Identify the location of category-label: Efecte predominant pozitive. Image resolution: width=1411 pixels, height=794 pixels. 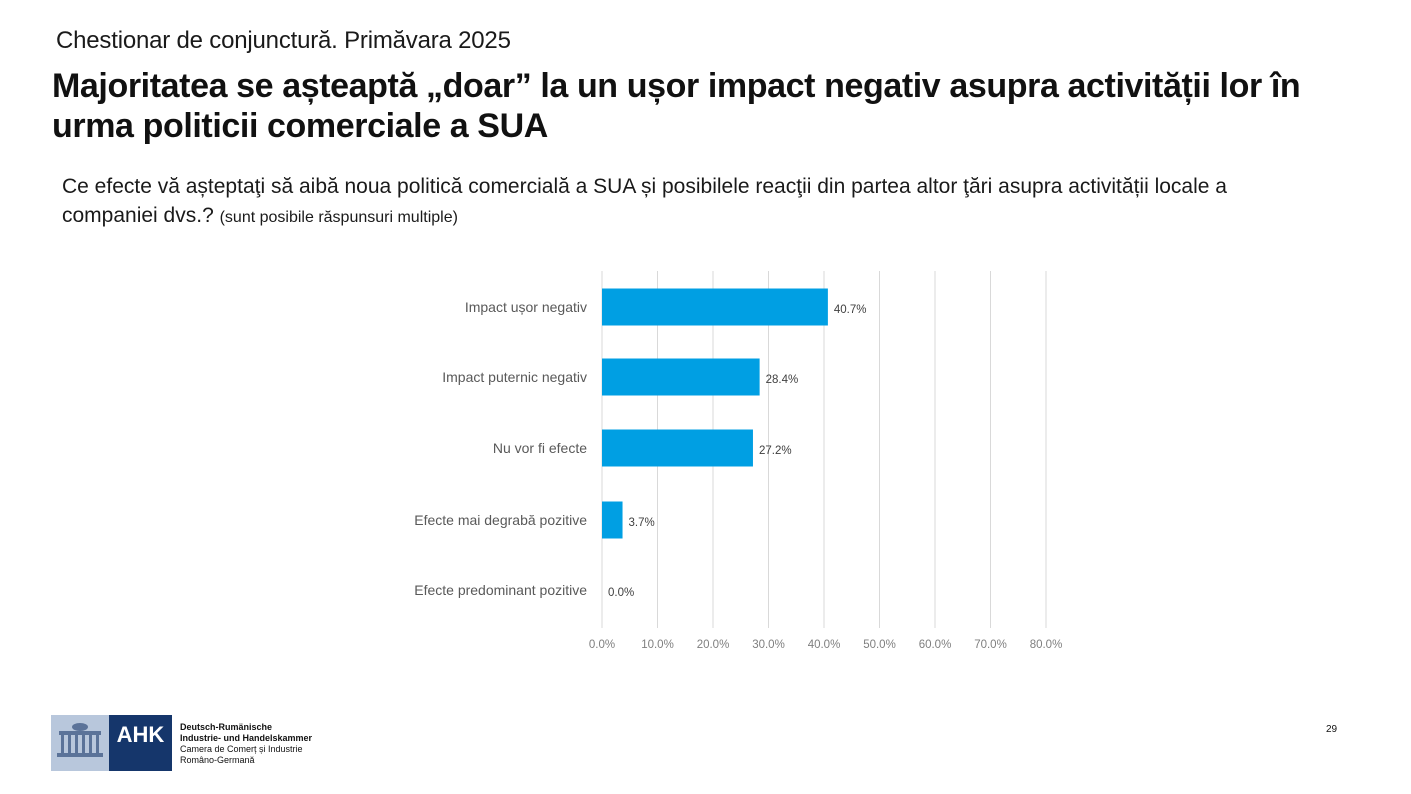
(500, 590).